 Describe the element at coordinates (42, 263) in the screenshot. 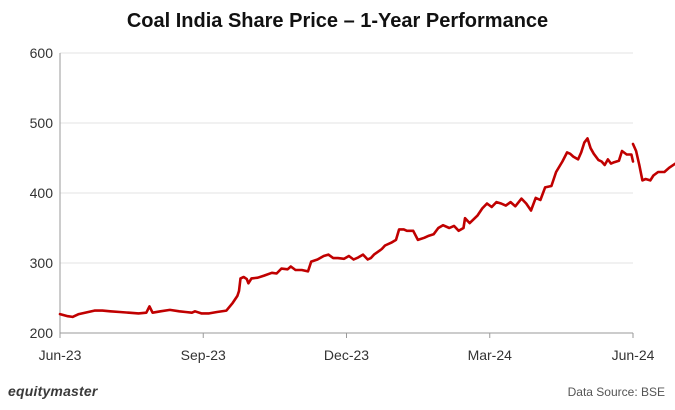

I see `y-tick-label: 300` at that location.